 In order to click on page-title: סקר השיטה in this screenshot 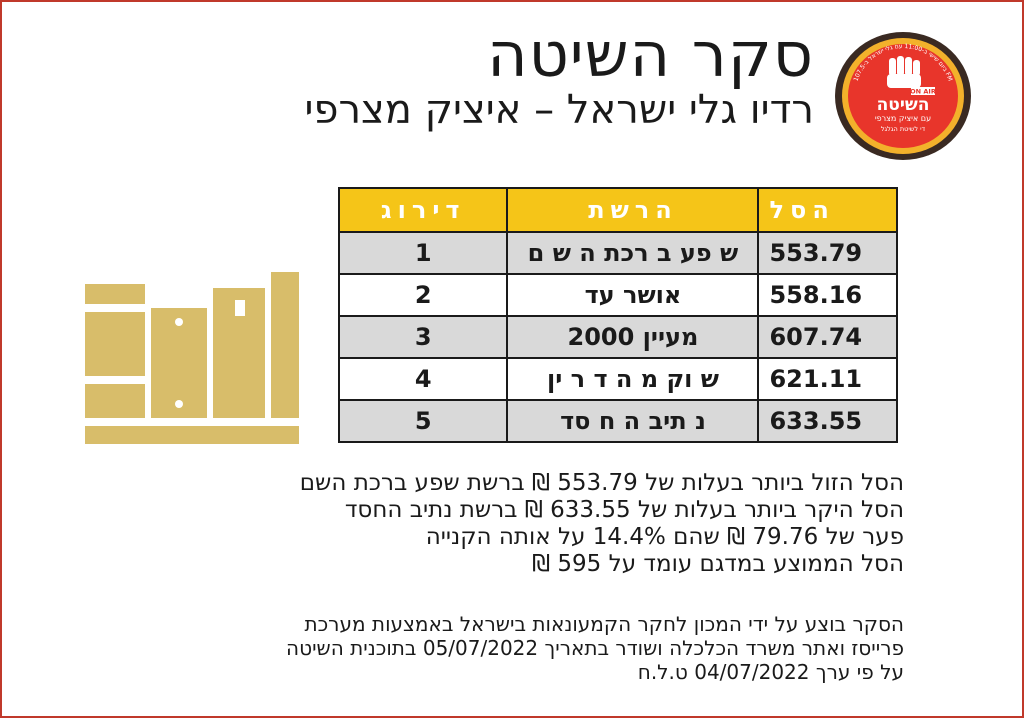, I will do `click(650, 54)`.